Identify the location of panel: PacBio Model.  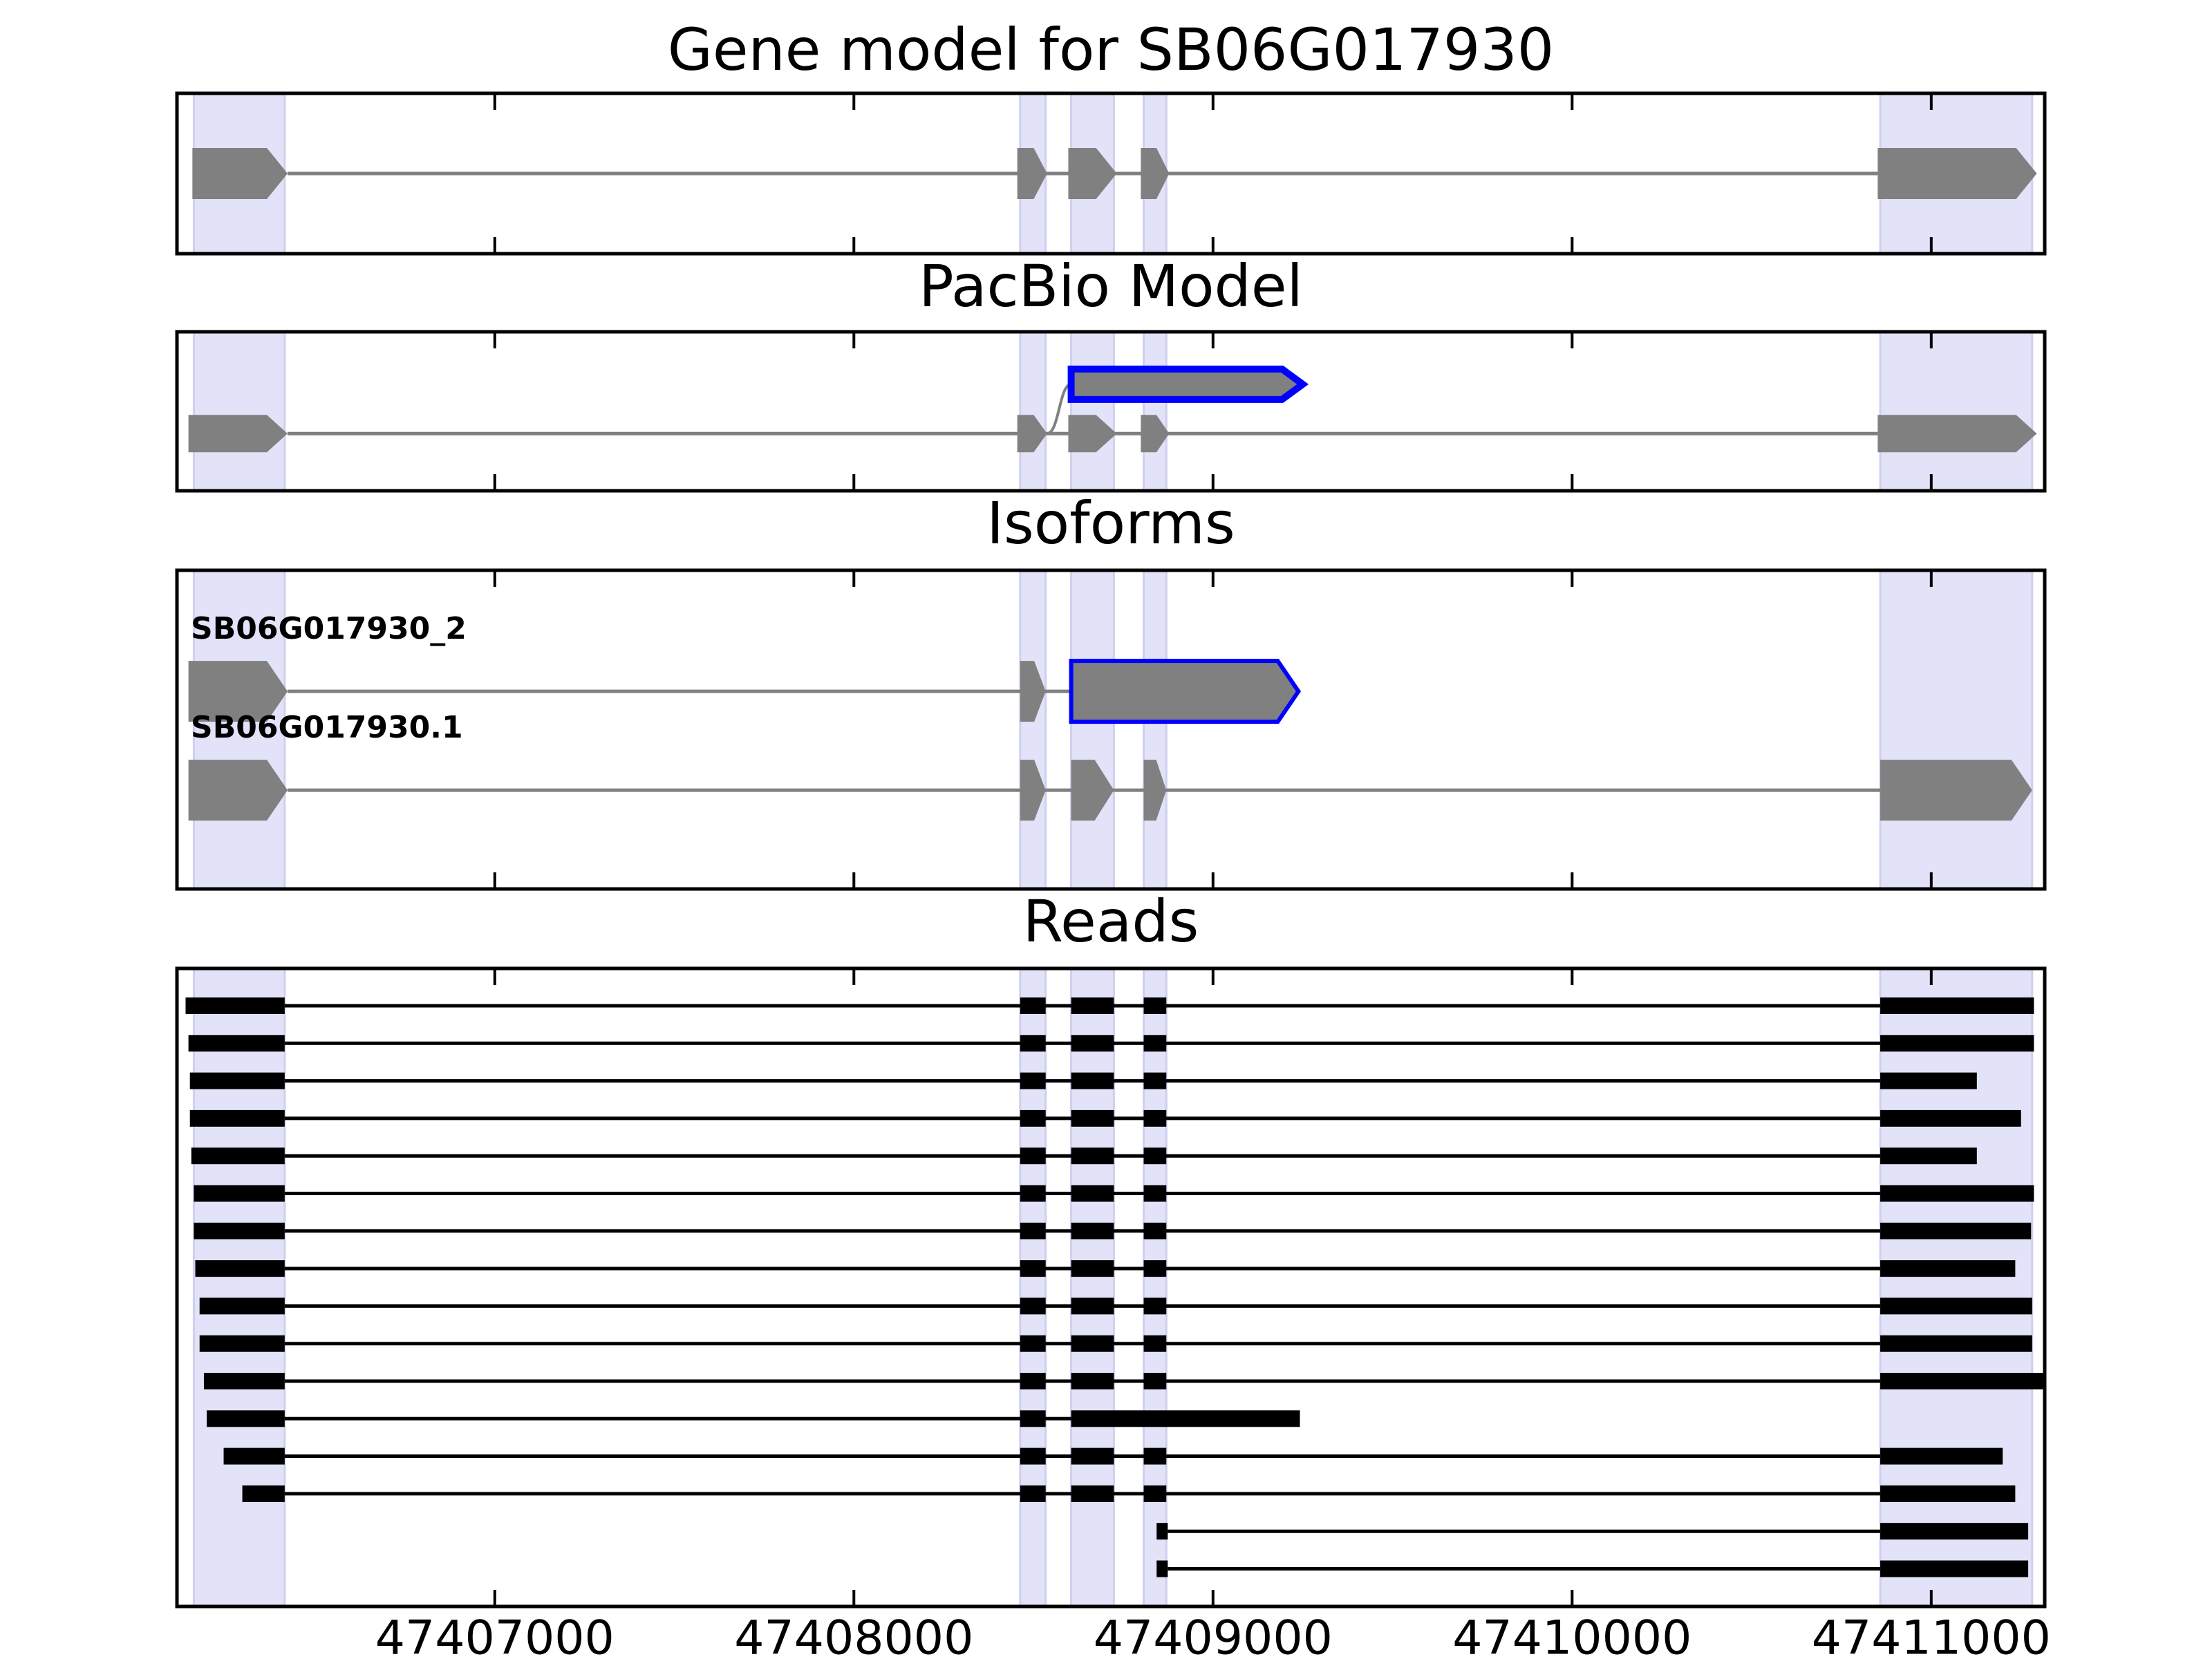
(1111, 372).